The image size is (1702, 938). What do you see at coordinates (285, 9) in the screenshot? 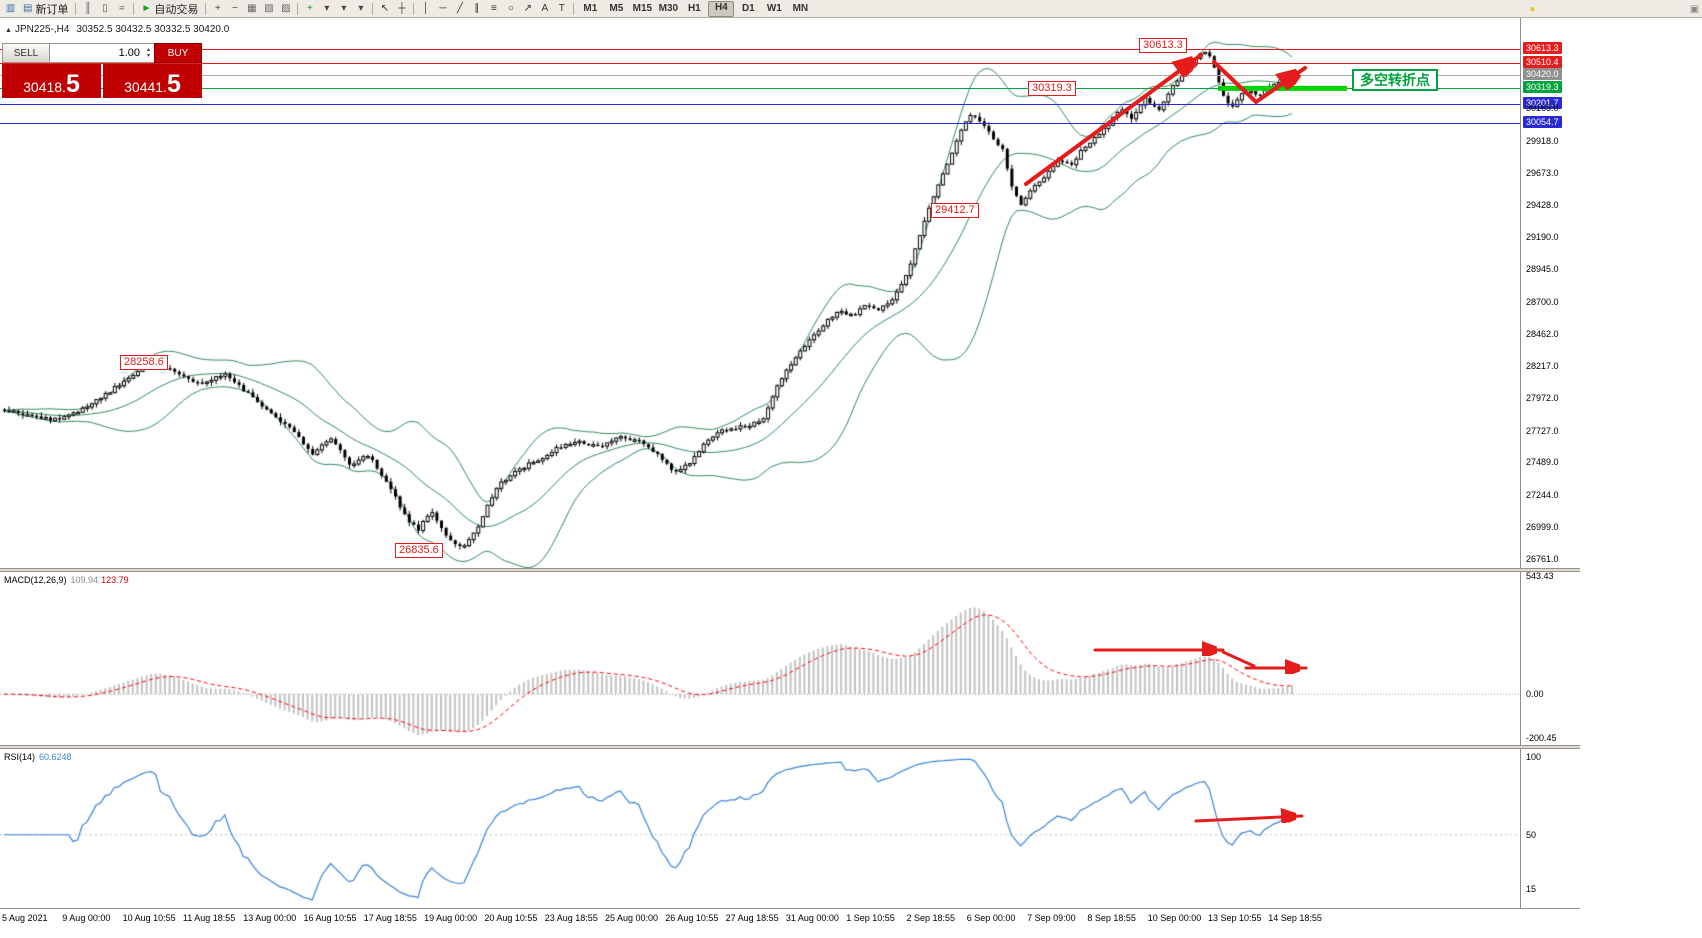
I see `navigator-icon: ▨` at bounding box center [285, 9].